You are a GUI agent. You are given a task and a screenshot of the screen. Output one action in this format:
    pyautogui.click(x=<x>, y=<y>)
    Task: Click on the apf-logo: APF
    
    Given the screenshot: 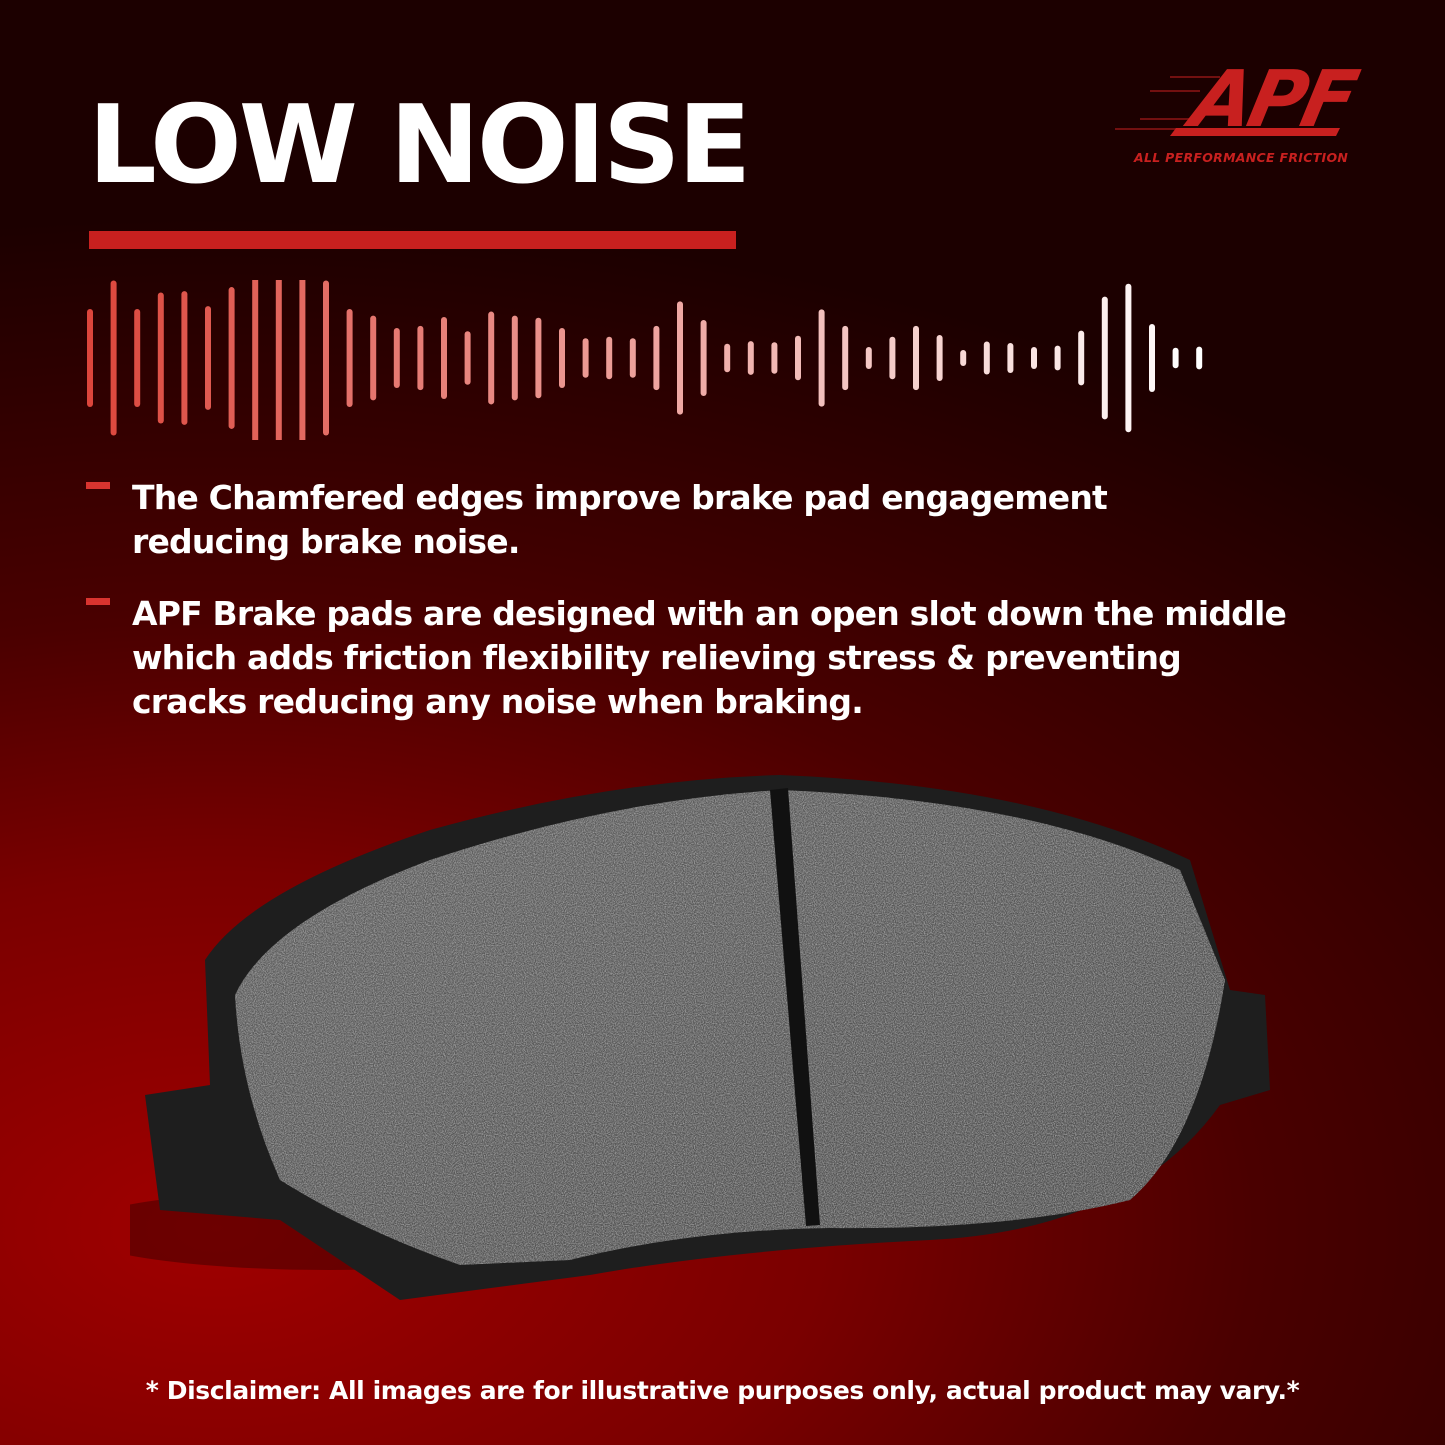 What is the action you would take?
    pyautogui.click(x=1240, y=99)
    